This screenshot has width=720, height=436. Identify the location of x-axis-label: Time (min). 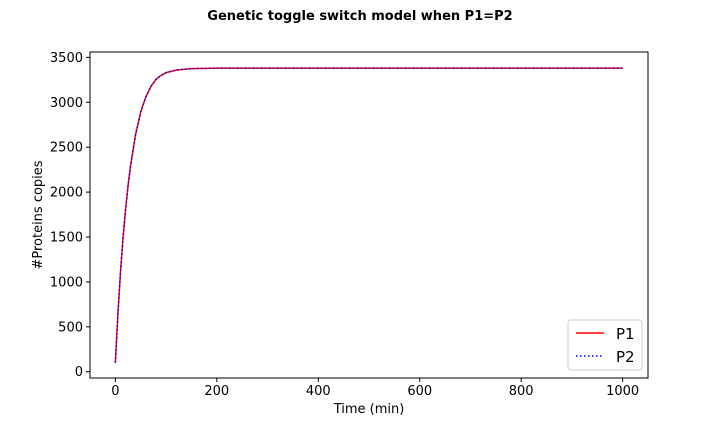
(369, 409).